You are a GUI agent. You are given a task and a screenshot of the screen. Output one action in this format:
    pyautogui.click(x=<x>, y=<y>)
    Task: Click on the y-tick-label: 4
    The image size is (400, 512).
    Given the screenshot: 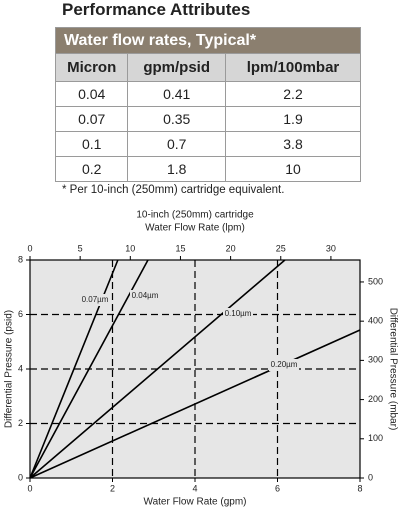 What is the action you would take?
    pyautogui.click(x=20, y=368)
    